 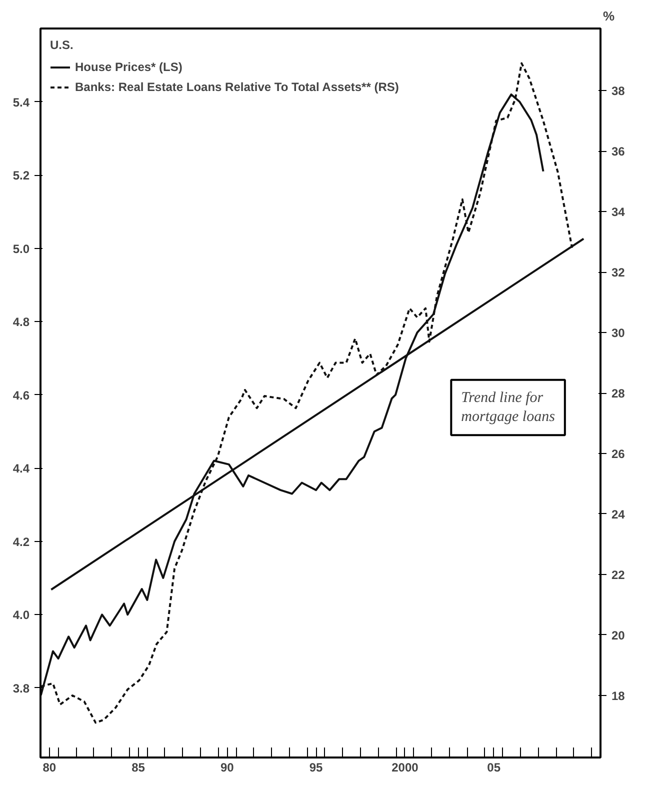 I want to click on y-tick-label: 5.2, so click(x=21, y=175).